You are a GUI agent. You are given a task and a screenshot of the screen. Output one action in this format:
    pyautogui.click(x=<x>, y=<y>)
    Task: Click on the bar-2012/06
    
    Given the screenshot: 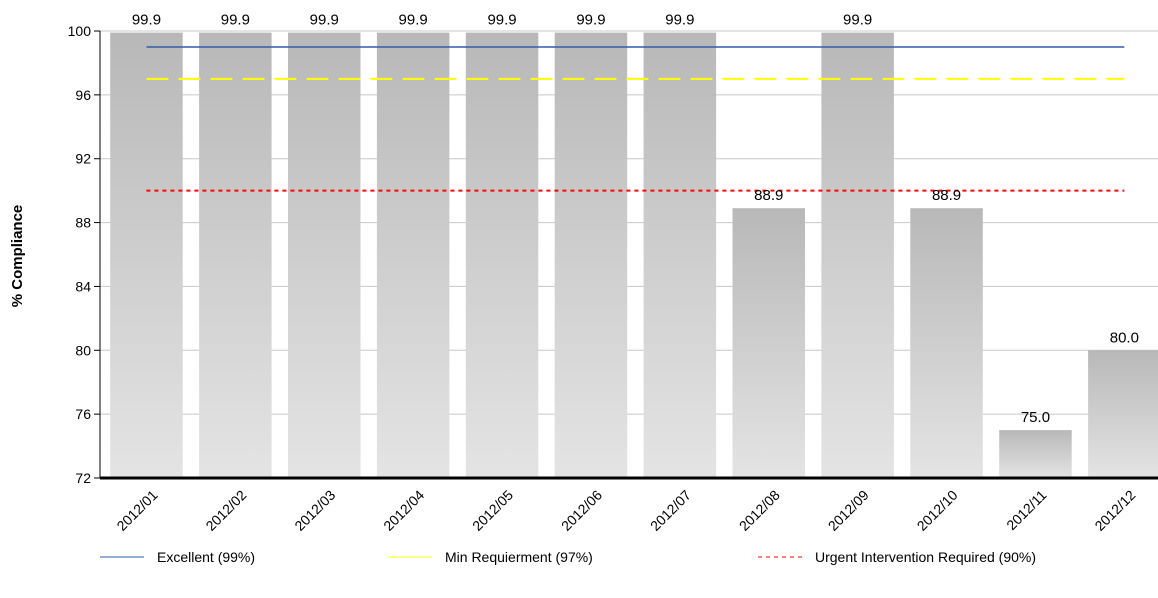 What is the action you would take?
    pyautogui.click(x=591, y=255)
    